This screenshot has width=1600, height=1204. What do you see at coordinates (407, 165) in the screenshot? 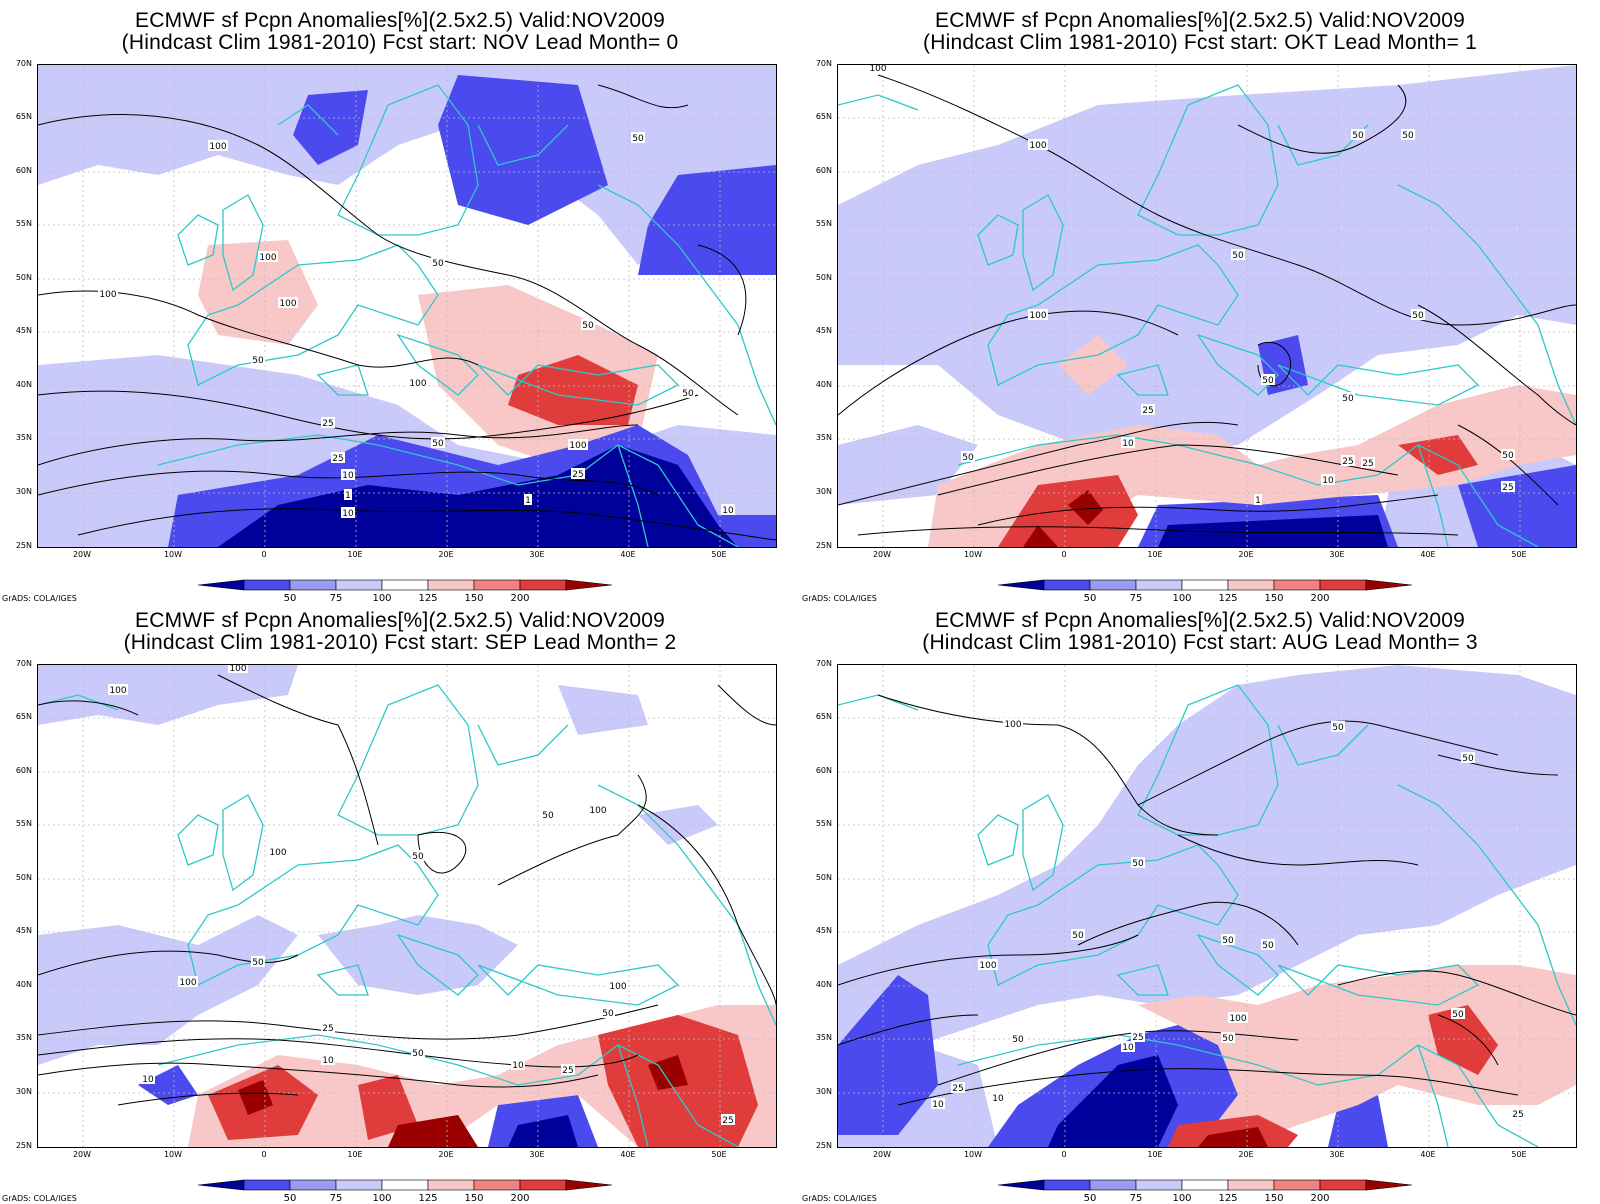
I see `below-normal-area` at bounding box center [407, 165].